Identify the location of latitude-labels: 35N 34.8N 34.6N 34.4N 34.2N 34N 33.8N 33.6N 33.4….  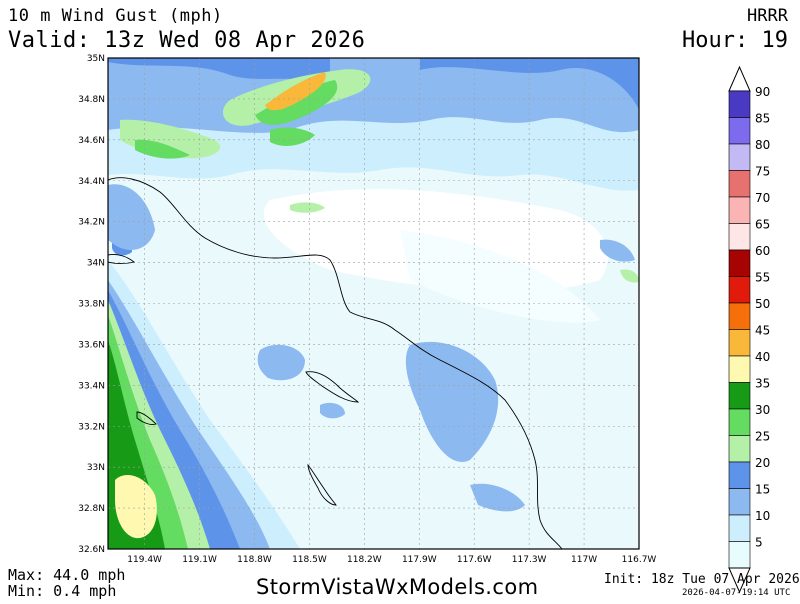
(91, 304).